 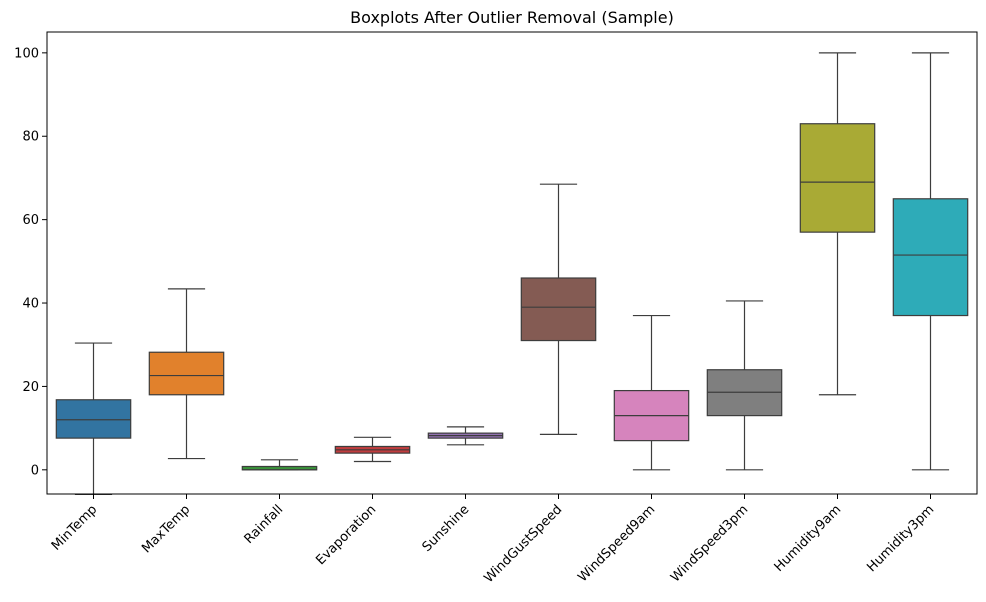 I want to click on box-group-windspeed3pm, so click(x=744, y=385).